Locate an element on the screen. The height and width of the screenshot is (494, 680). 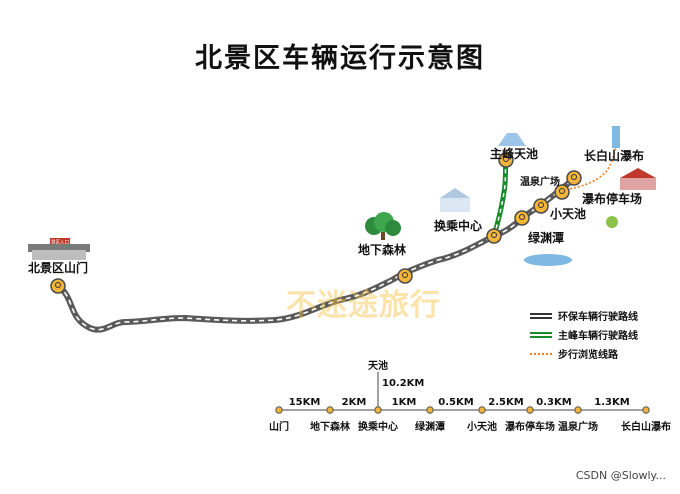
distance-segment-label: 0.3KM is located at coordinates (553, 402).